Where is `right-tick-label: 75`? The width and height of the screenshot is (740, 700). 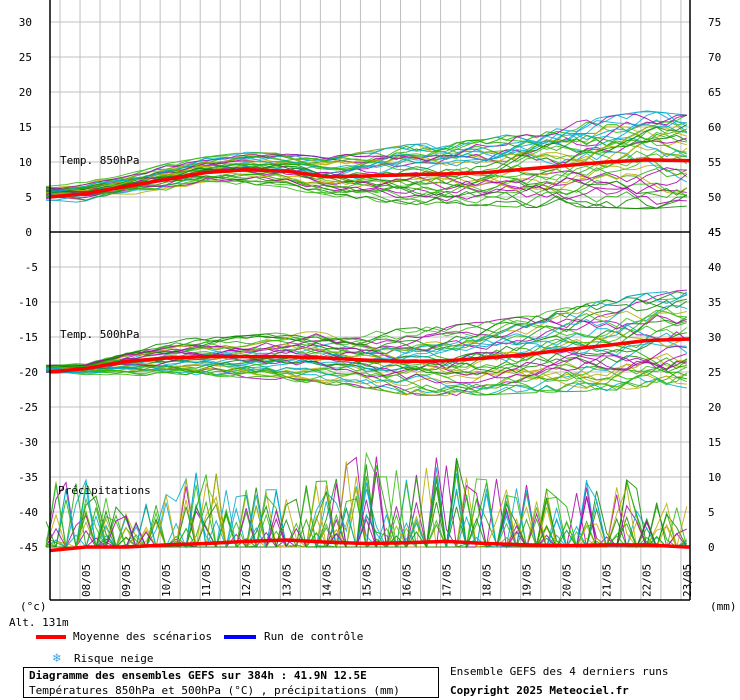
right-tick-label: 75 is located at coordinates (714, 22).